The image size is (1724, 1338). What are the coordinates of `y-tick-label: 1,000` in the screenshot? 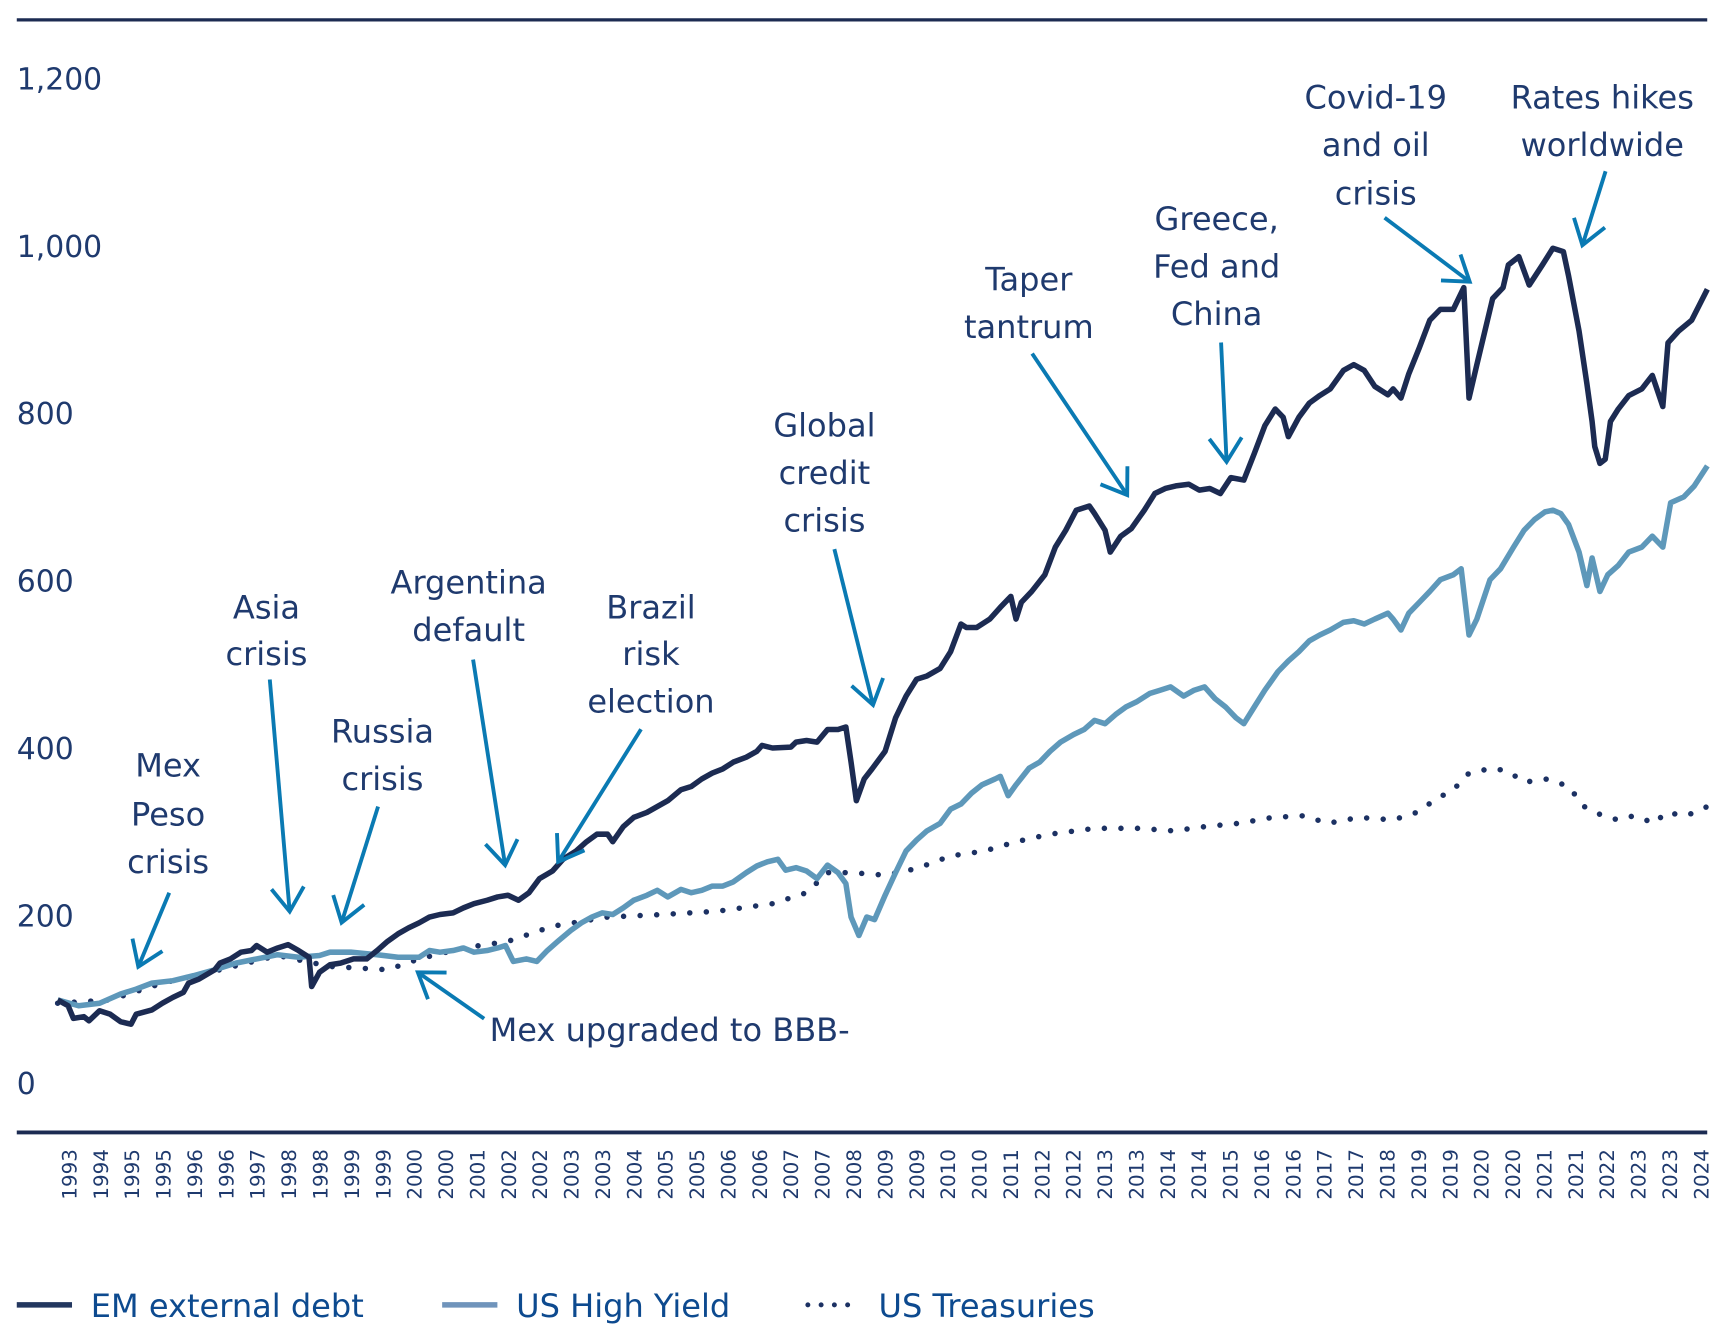 It's located at (59, 247).